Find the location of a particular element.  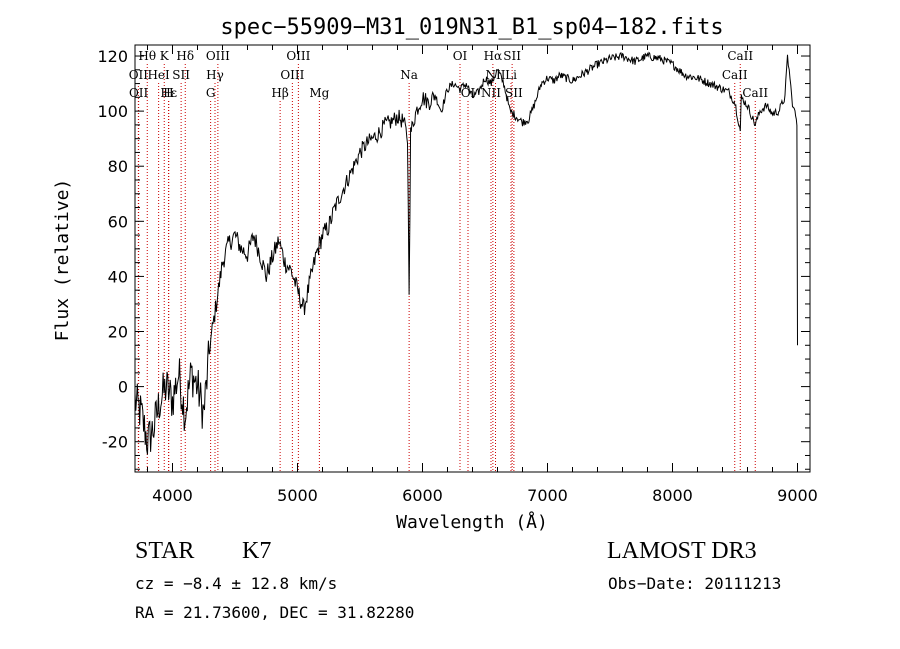

y-tick-label: 120 is located at coordinates (112, 56).